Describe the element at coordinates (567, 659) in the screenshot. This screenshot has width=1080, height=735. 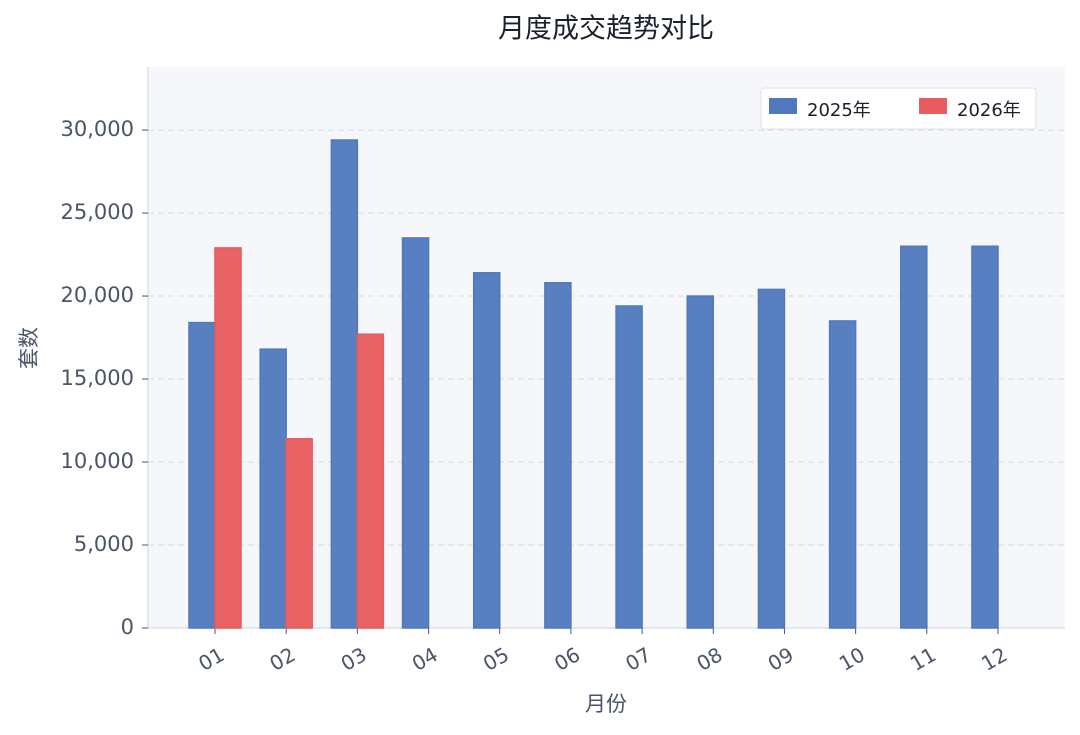
I see `x-tick-label: 06` at that location.